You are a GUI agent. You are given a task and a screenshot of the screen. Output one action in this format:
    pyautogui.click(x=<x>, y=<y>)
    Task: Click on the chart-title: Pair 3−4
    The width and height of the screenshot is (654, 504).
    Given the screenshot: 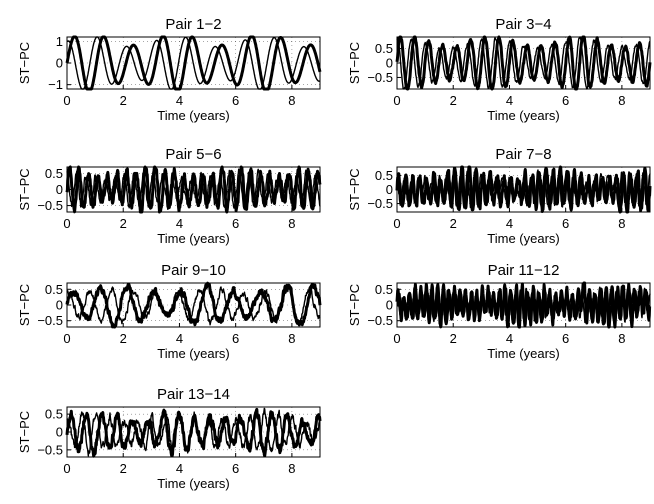 What is the action you would take?
    pyautogui.click(x=523, y=24)
    